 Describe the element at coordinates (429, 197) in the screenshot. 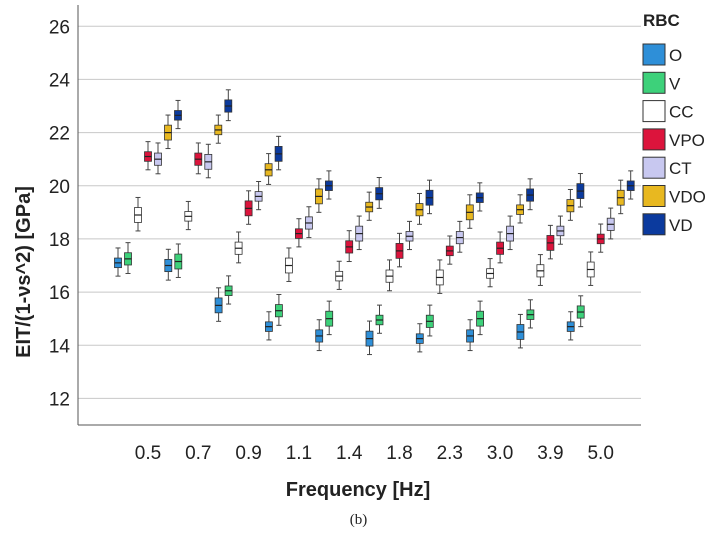

I see `box-VD-1.8` at that location.